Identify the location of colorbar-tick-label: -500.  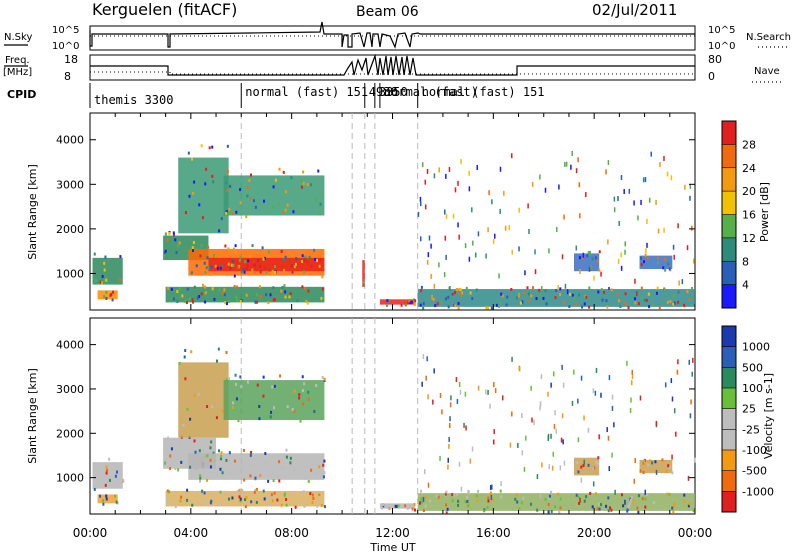
(754, 471).